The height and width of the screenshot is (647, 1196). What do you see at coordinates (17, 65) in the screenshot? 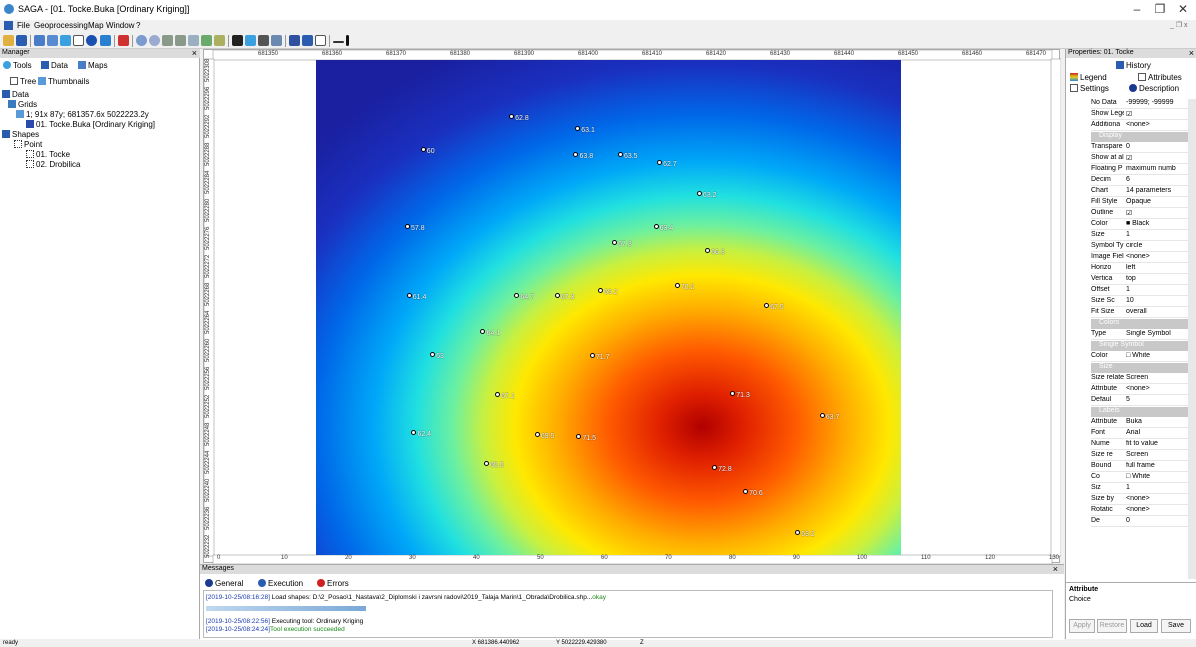
I see `tab-tools: Tools` at bounding box center [17, 65].